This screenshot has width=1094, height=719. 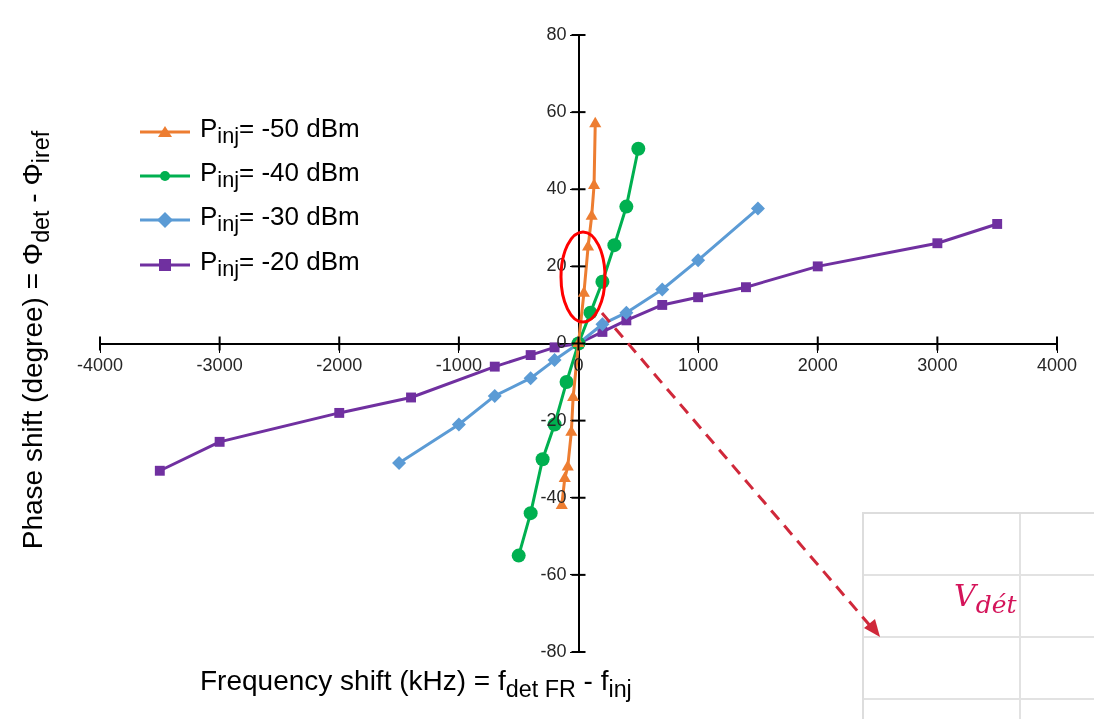 I want to click on annotation: V$_{dét}$, so click(x=985, y=598).